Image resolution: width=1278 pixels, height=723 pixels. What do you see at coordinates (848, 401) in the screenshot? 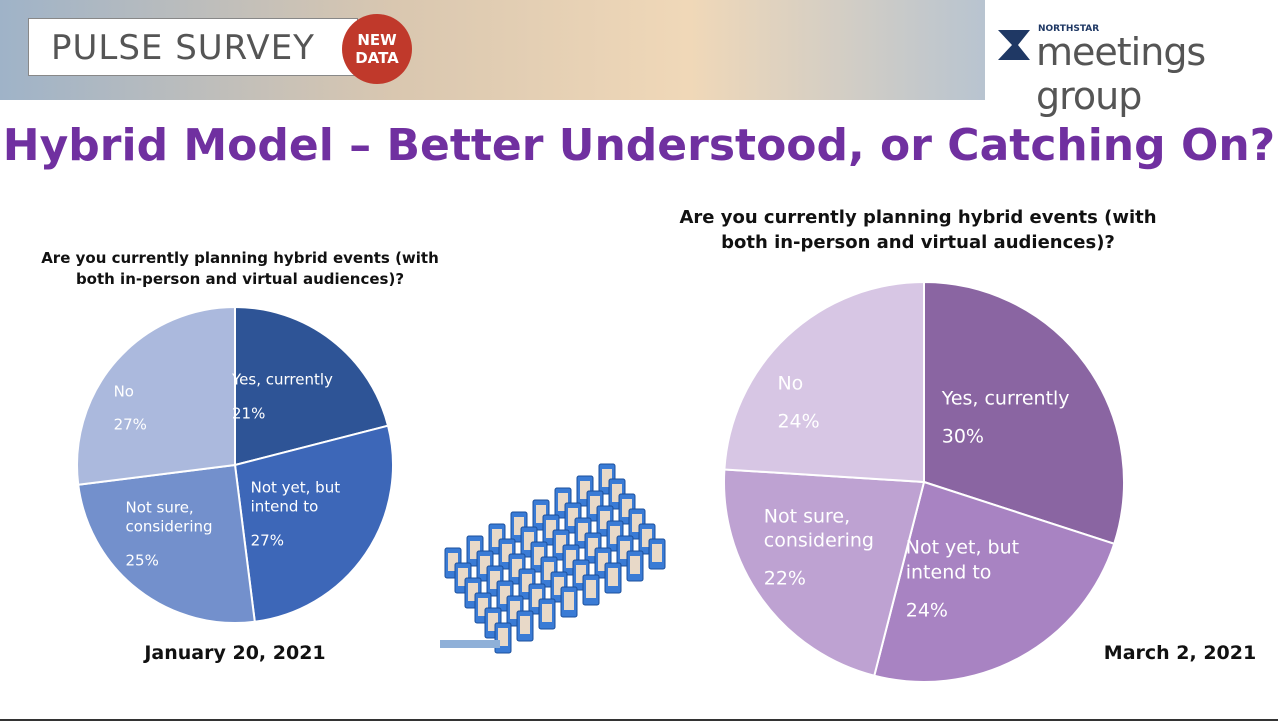
I see `slice-label: No 24%` at bounding box center [848, 401].